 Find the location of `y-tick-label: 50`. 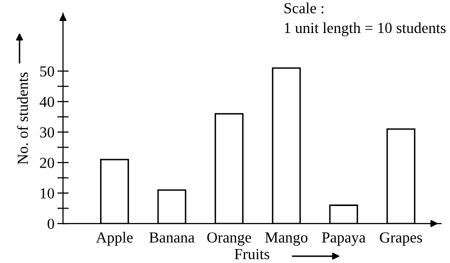

y-tick-label: 50 is located at coordinates (47, 71).